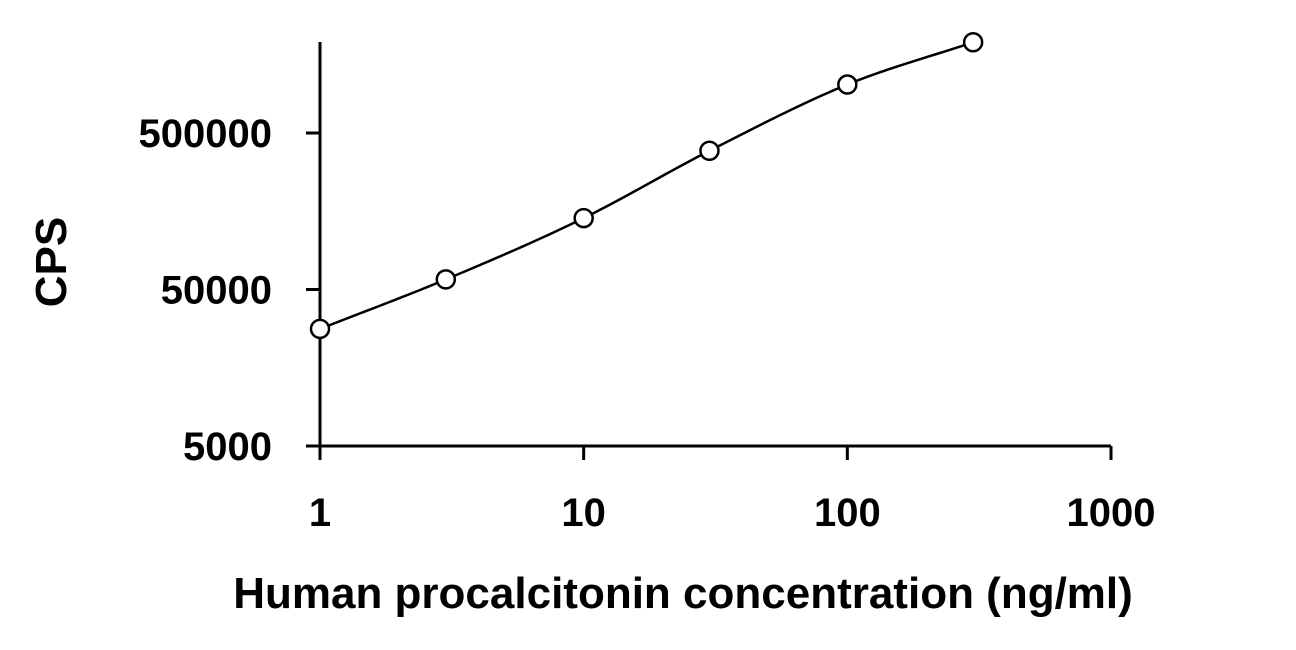  Describe the element at coordinates (320, 513) in the screenshot. I see `x-tick-label: 1` at that location.